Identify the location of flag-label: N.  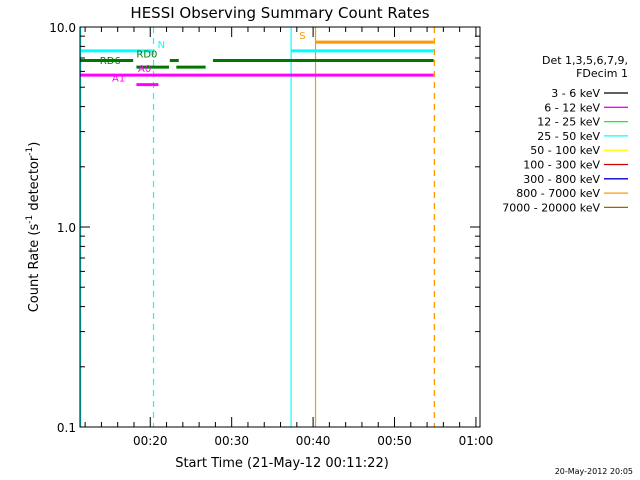
(161, 45).